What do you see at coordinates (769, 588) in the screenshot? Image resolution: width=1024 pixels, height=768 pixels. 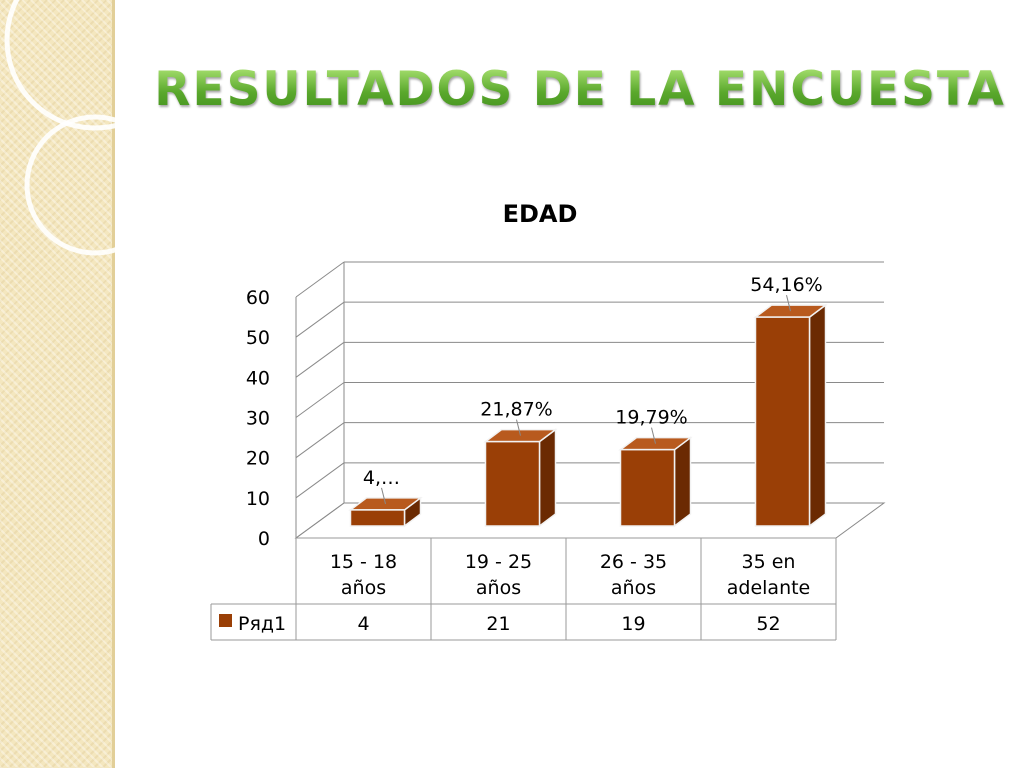 I see `category-label: adelante` at bounding box center [769, 588].